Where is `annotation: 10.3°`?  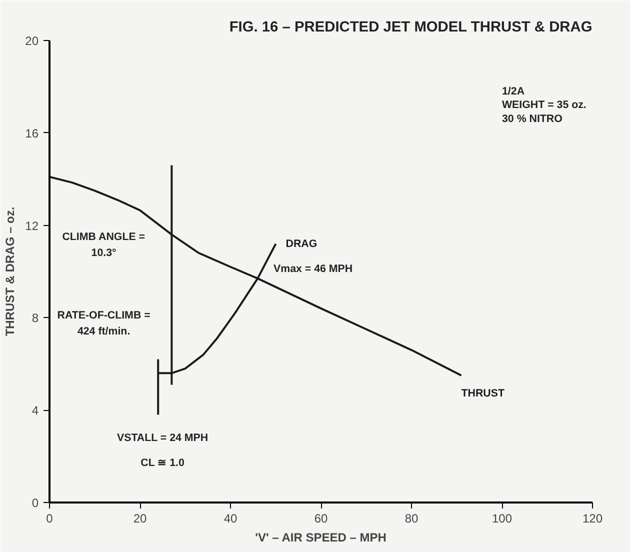 annotation: 10.3° is located at coordinates (103, 253).